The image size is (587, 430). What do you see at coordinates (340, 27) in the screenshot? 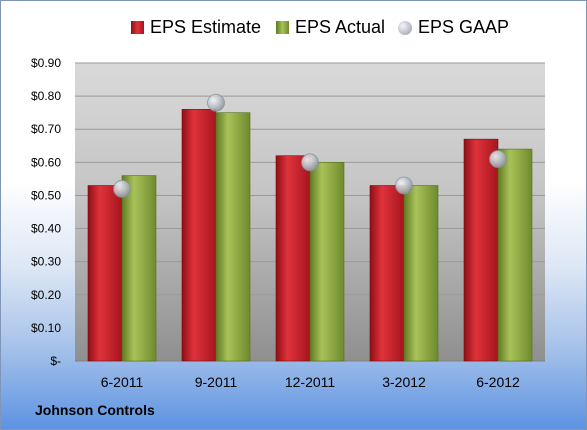
I see `legend-label-eps-actual: EPS Actual` at bounding box center [340, 27].